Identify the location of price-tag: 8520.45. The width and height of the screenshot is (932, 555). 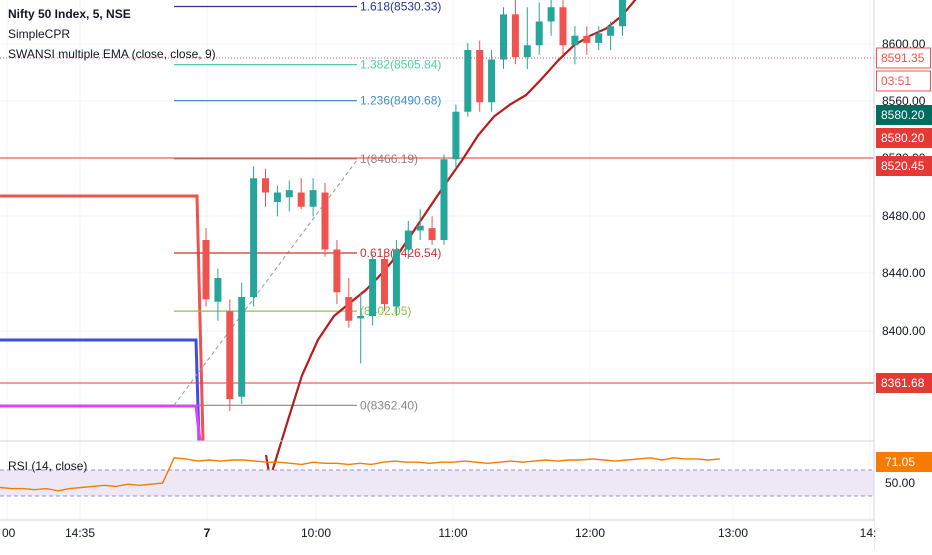
(904, 166).